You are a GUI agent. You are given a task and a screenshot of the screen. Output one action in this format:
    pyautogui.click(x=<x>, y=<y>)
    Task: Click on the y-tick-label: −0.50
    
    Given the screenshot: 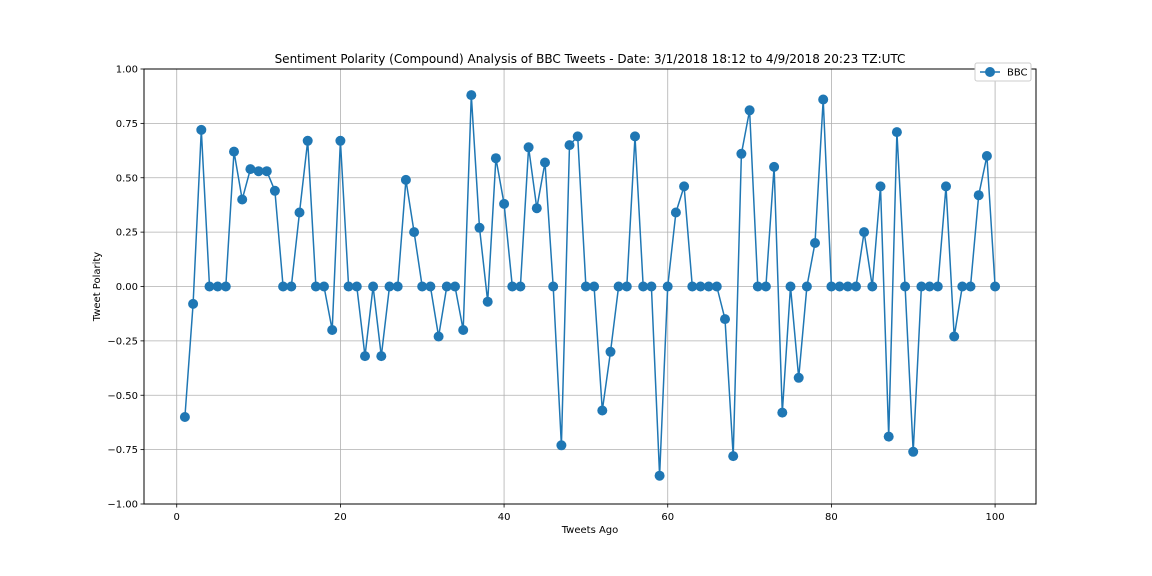 What is the action you would take?
    pyautogui.click(x=122, y=396)
    